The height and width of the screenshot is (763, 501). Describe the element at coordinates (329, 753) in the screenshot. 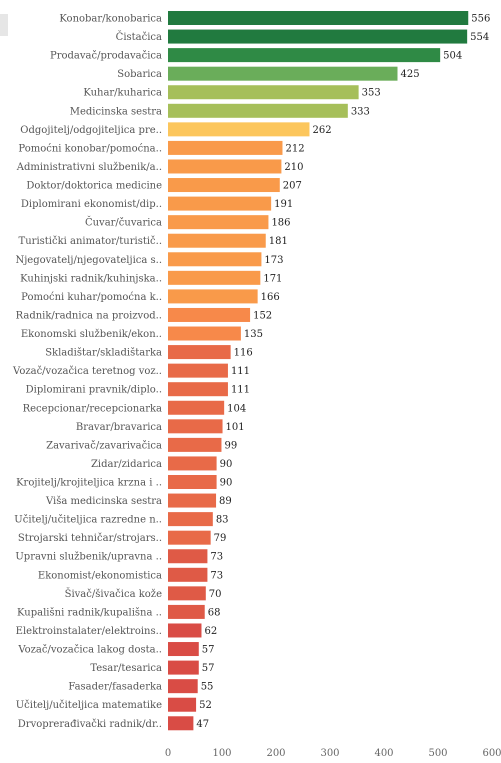

I see `x-tick-label: 300` at that location.